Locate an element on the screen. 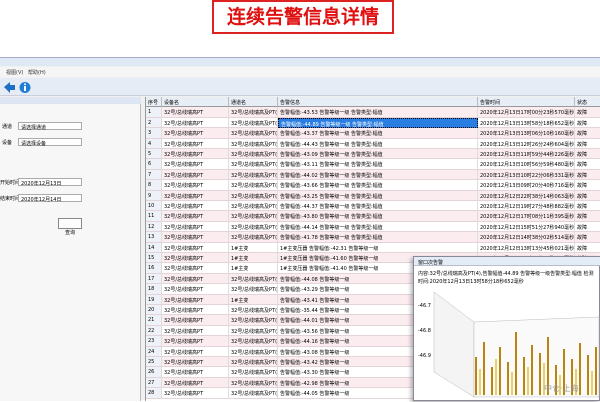  row-number: 24 is located at coordinates (154, 351).